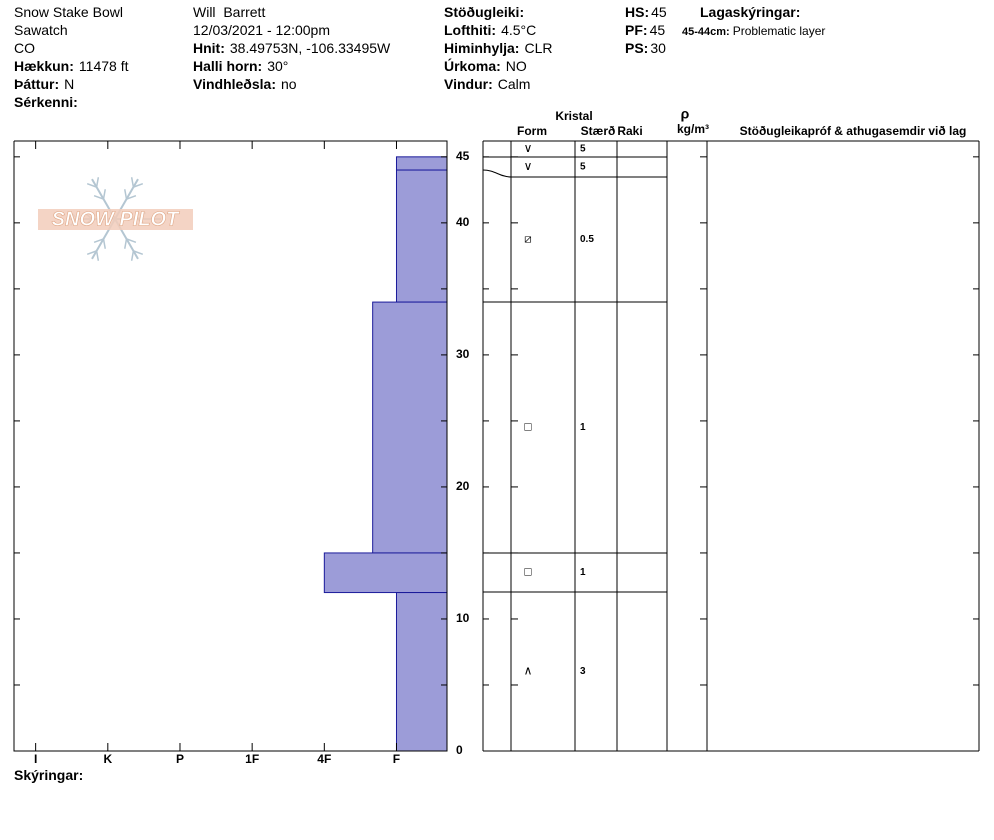  I want to click on y-tick-label: 20, so click(463, 486).